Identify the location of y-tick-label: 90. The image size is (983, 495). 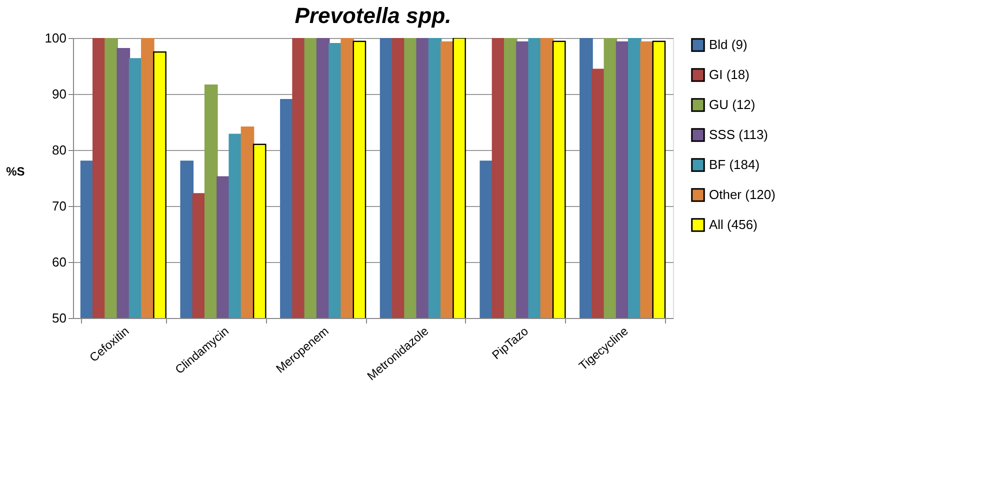
(59, 94).